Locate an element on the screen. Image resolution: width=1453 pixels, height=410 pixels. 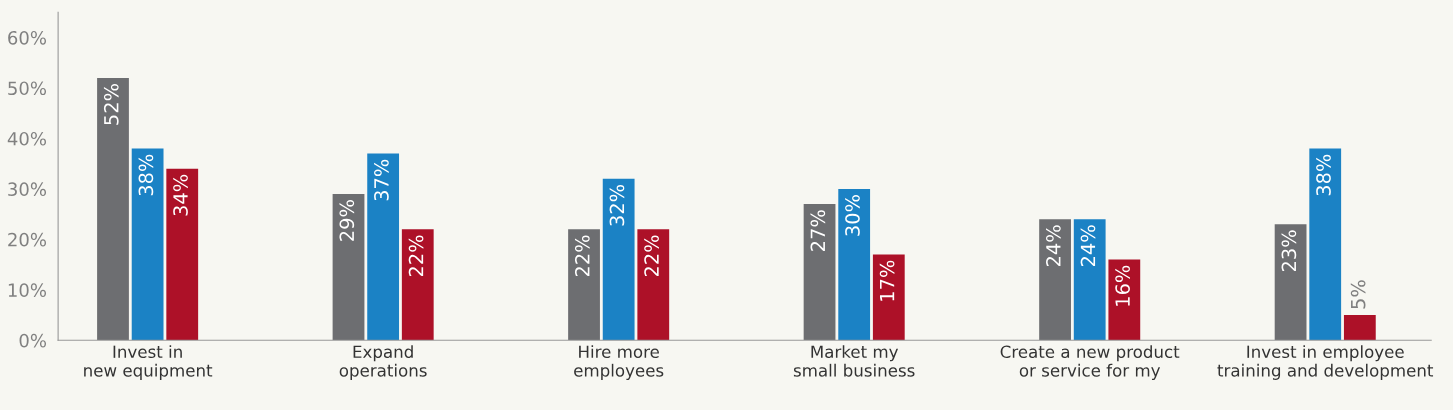
x-tick-label: Market my small business is located at coordinates (854, 361).